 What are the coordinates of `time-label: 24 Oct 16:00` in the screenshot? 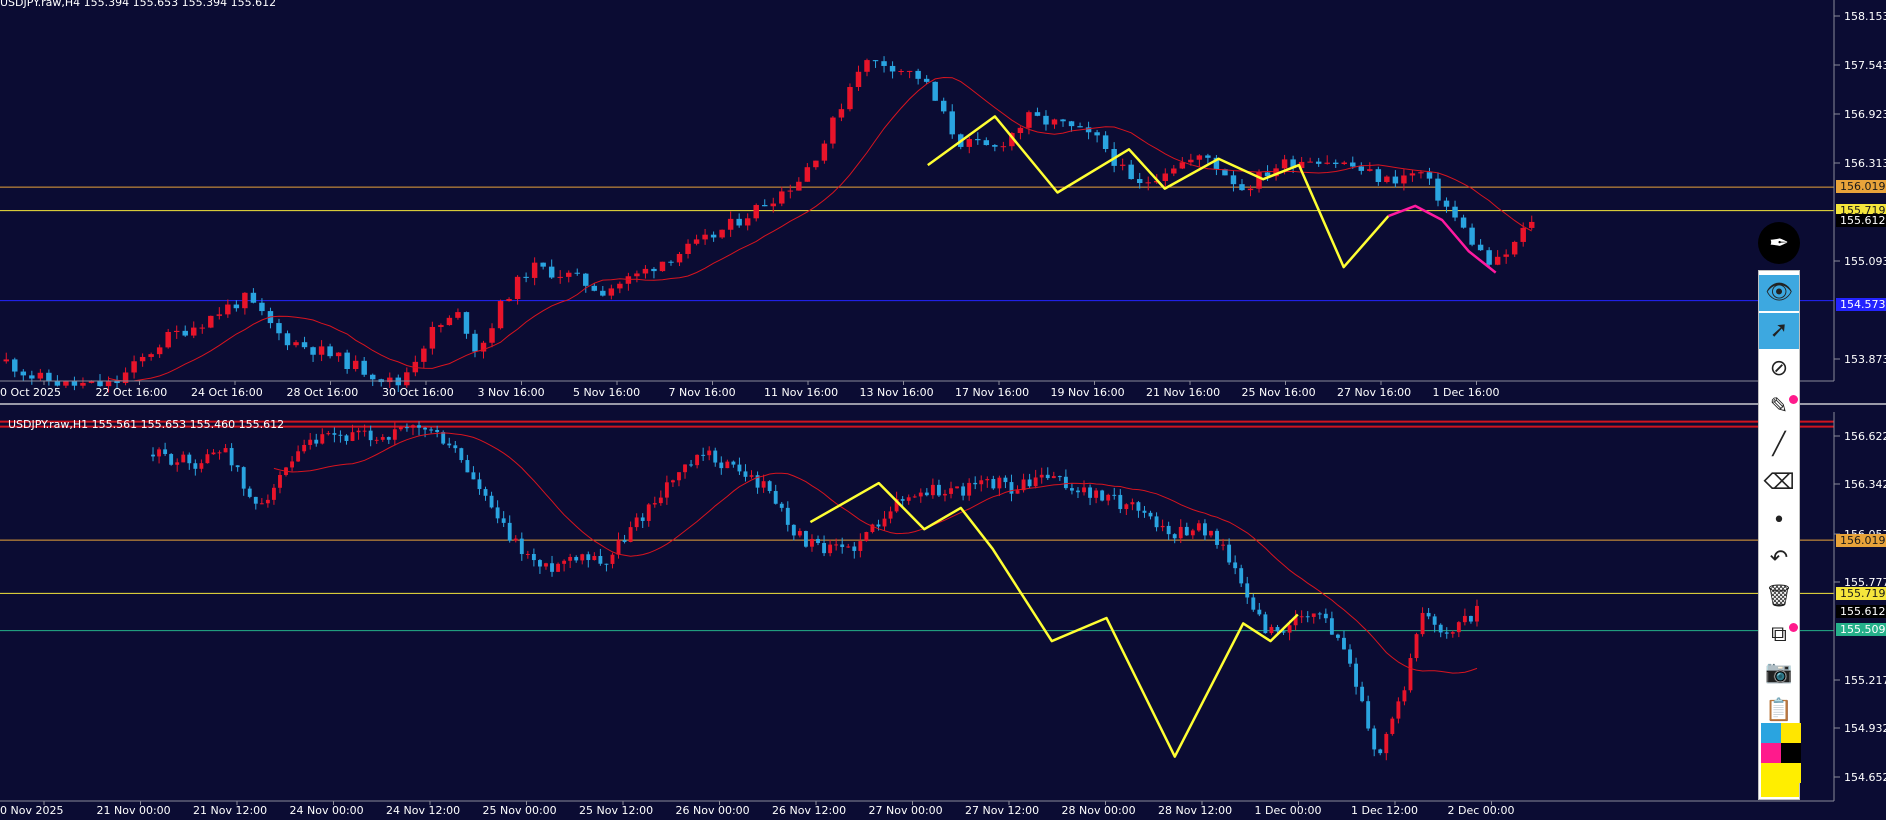 It's located at (227, 392).